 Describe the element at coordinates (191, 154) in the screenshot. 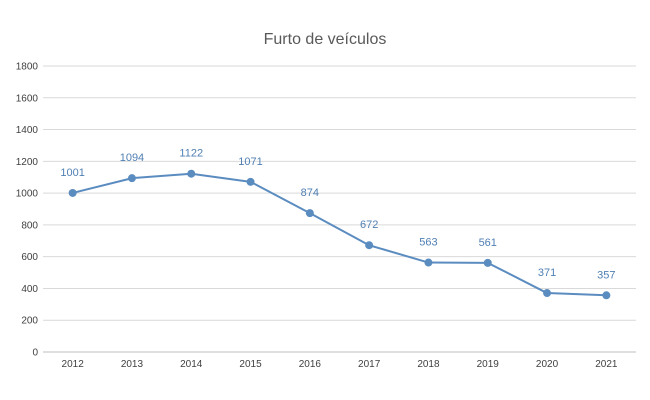

I see `data-label: 1122` at that location.